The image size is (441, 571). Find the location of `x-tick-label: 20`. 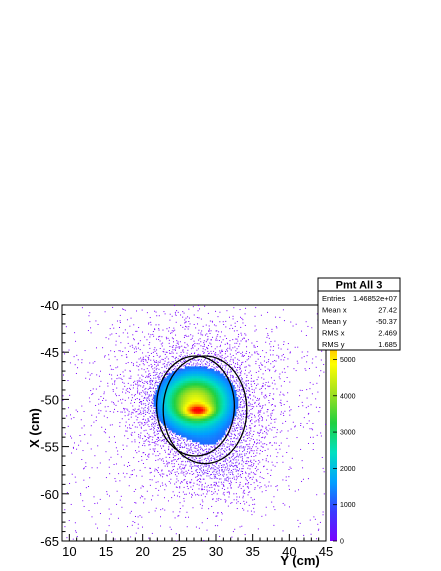

x-tick-label: 20 is located at coordinates (142, 551).